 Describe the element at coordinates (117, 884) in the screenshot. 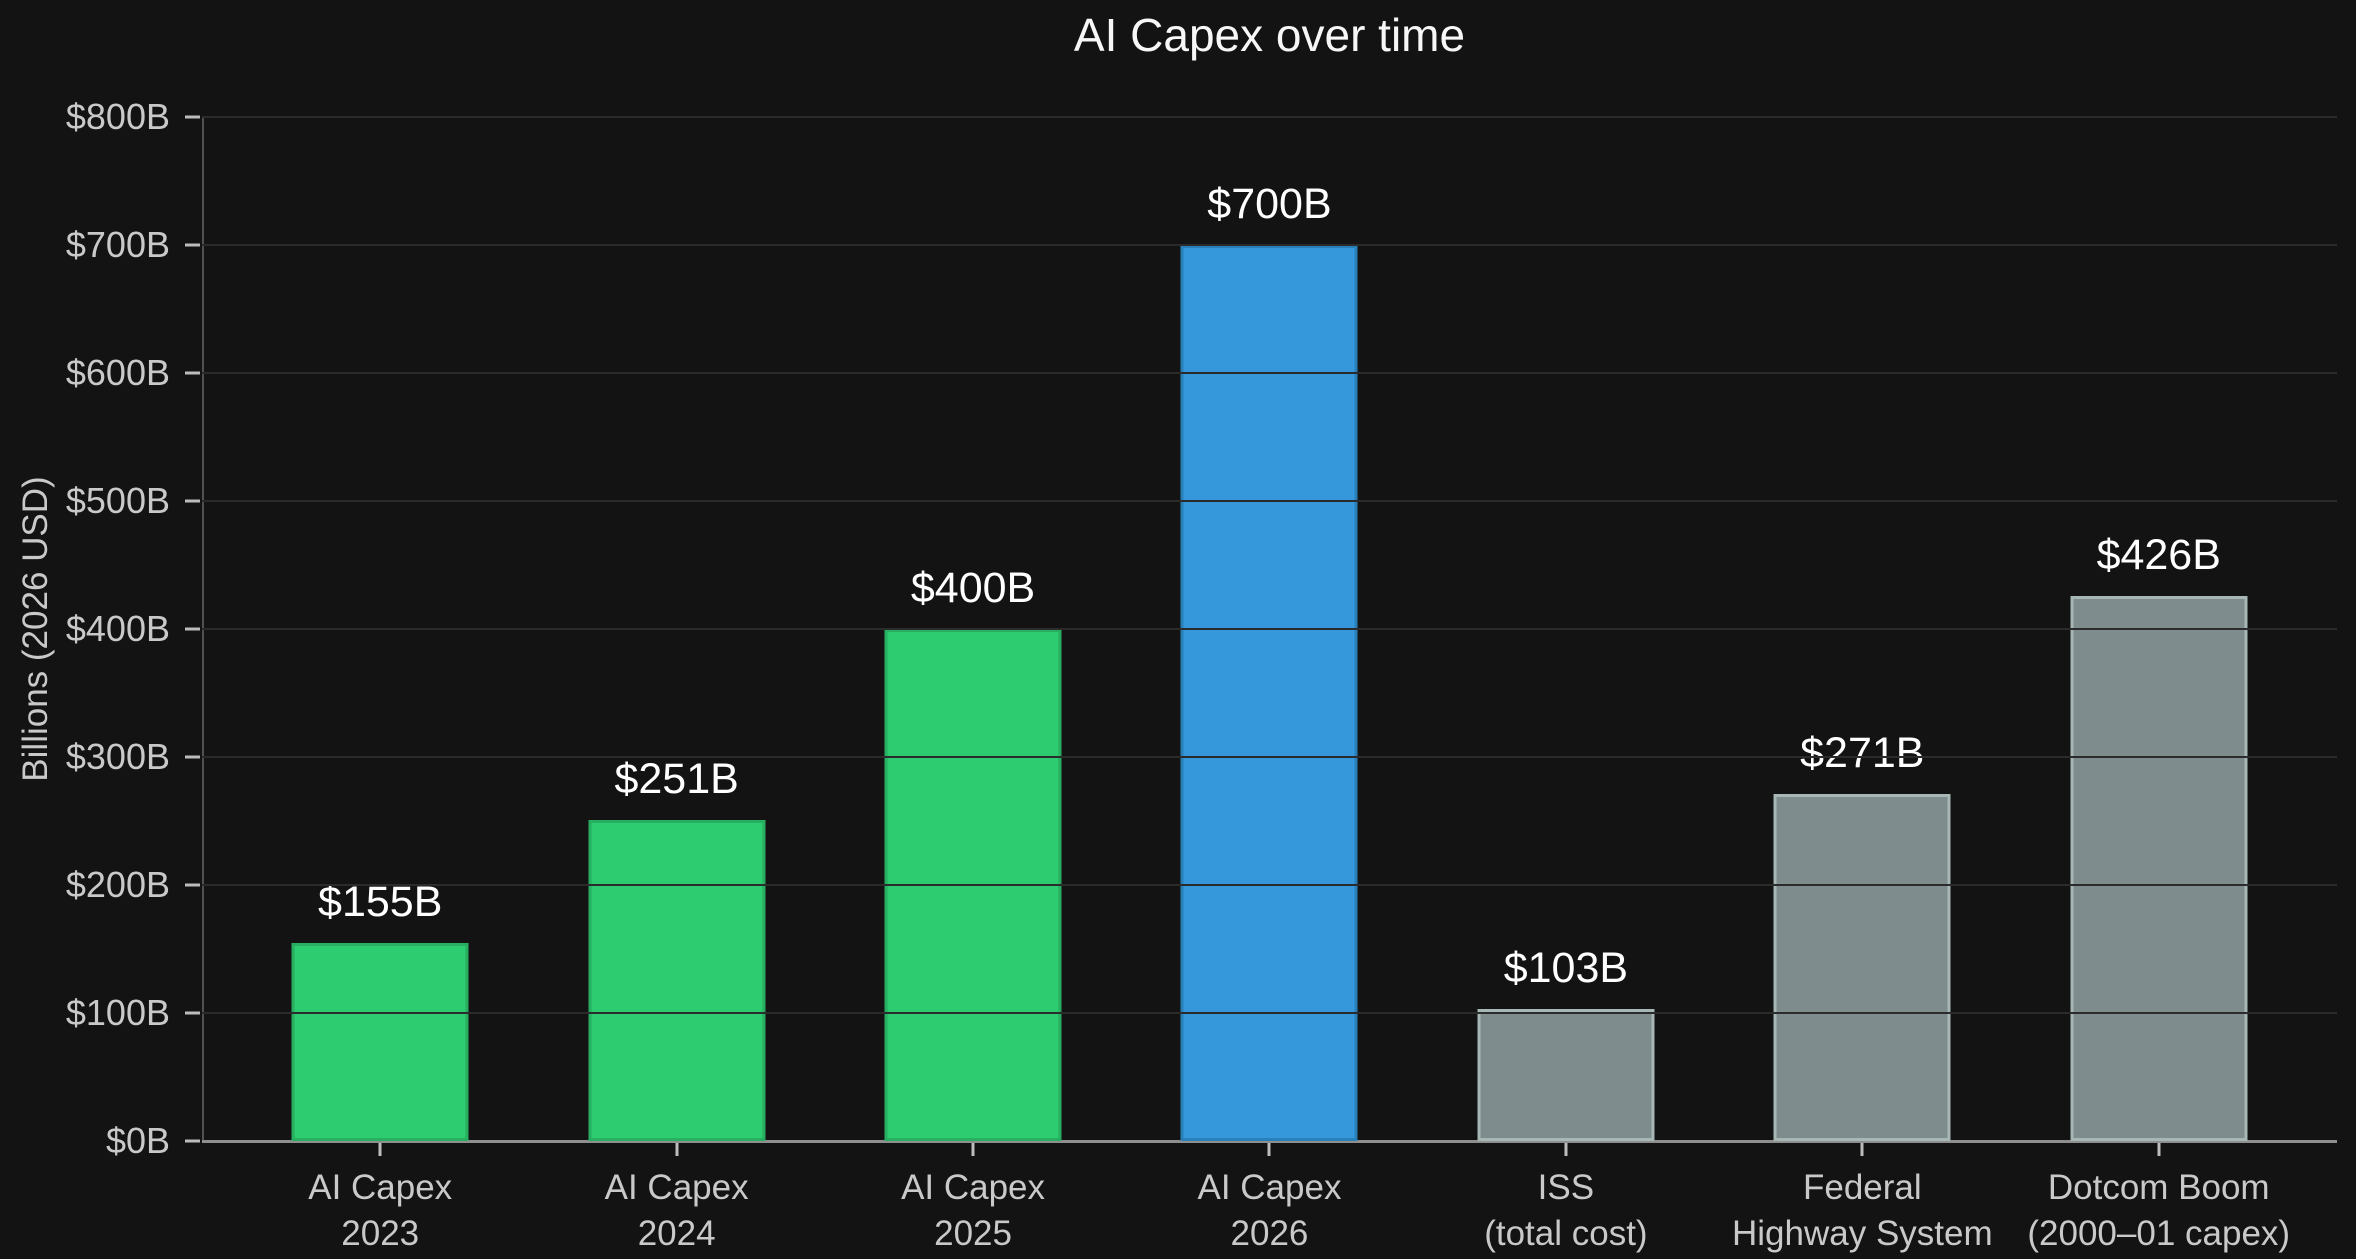

I see `y-tick-label: $200B` at that location.